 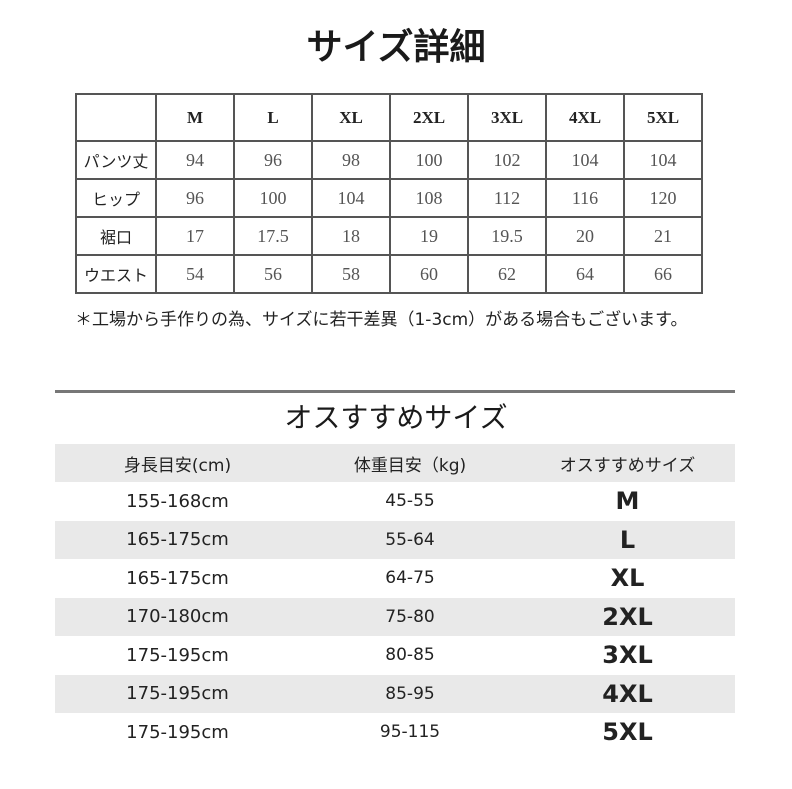 I want to click on table-row: 170-180cm 75-80 2XL, so click(x=395, y=616).